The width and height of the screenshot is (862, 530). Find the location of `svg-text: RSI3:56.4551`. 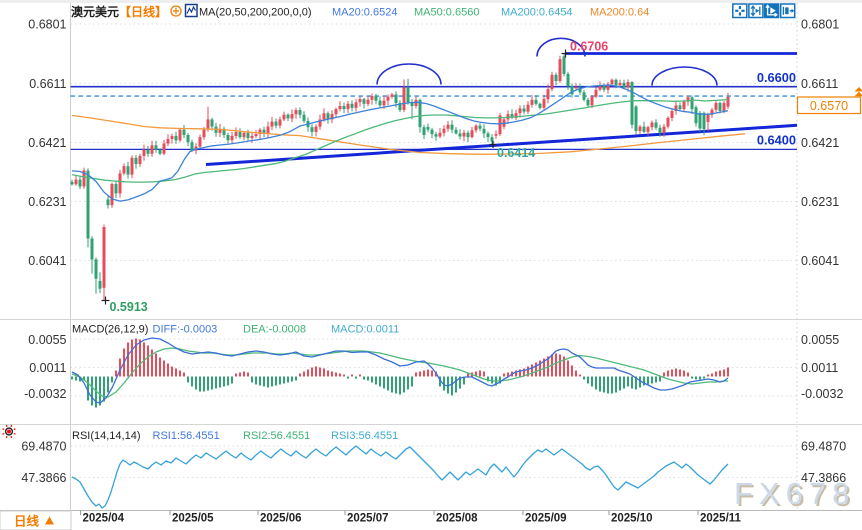

svg-text: RSI3:56.4551 is located at coordinates (364, 436).